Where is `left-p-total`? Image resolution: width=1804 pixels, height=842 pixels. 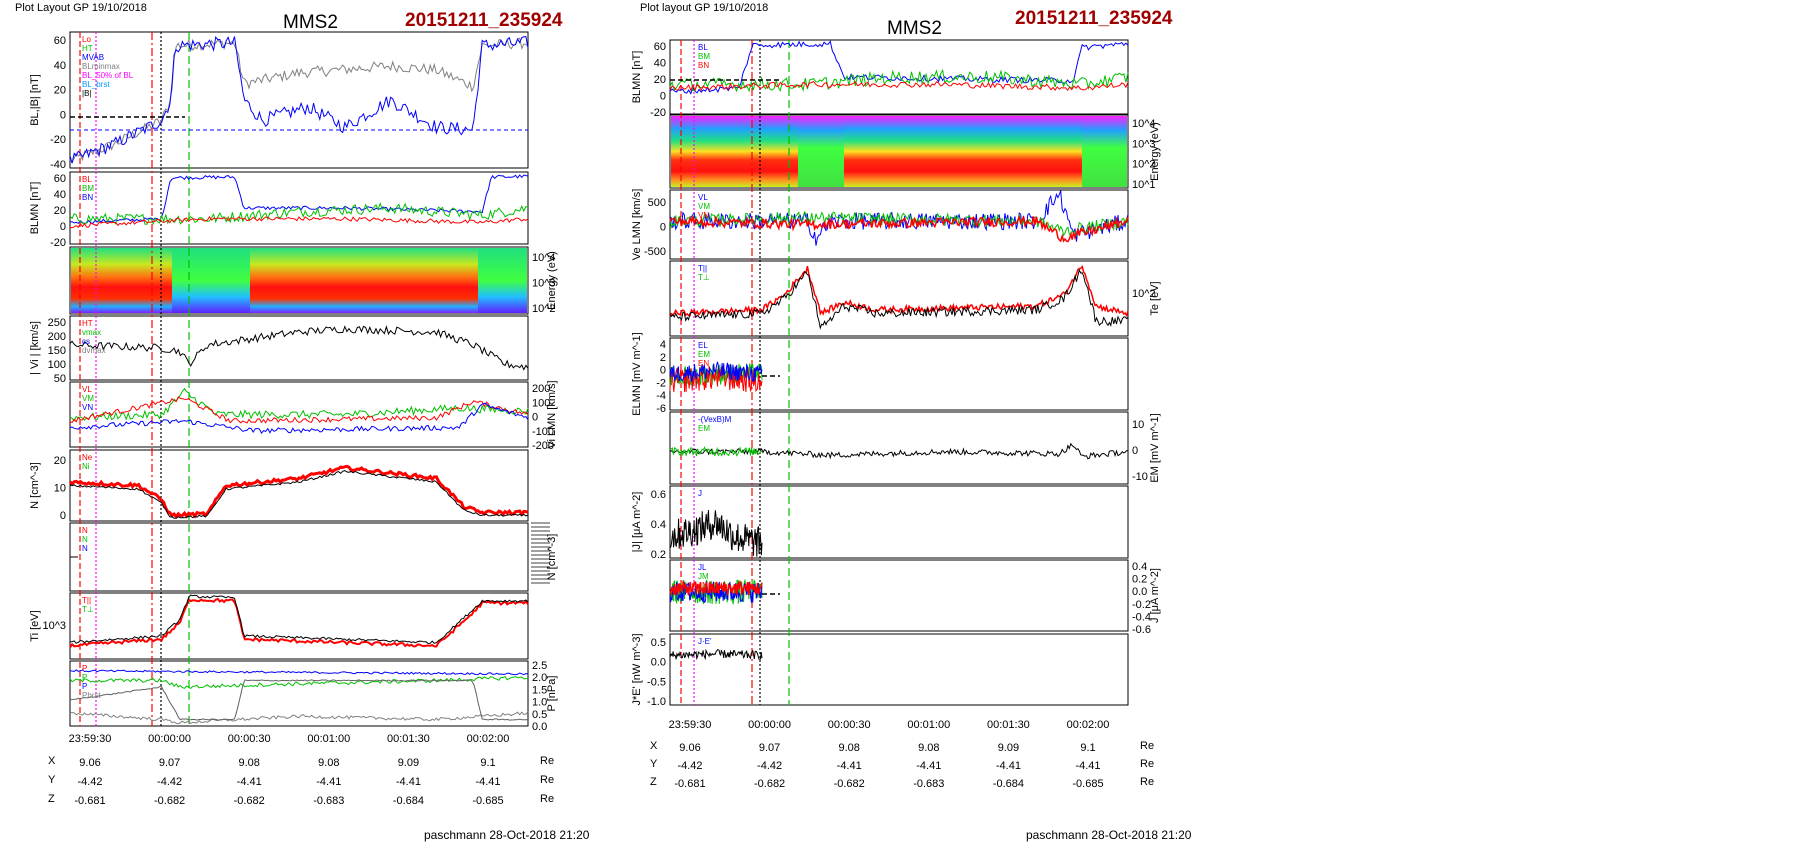
left-p-total is located at coordinates (299, 672).